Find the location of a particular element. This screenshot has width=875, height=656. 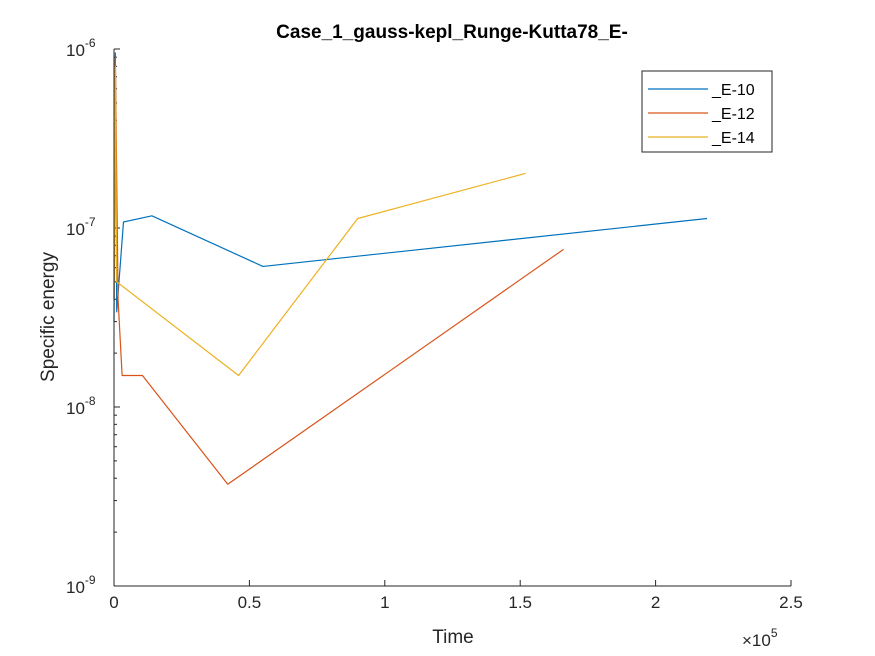

y-axis-ticks: 10-910-810-710-6 is located at coordinates (93, 316).